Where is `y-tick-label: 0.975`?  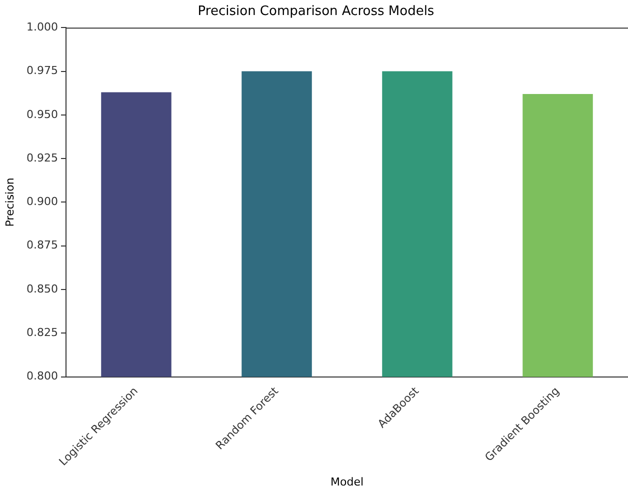
y-tick-label: 0.975 is located at coordinates (42, 71).